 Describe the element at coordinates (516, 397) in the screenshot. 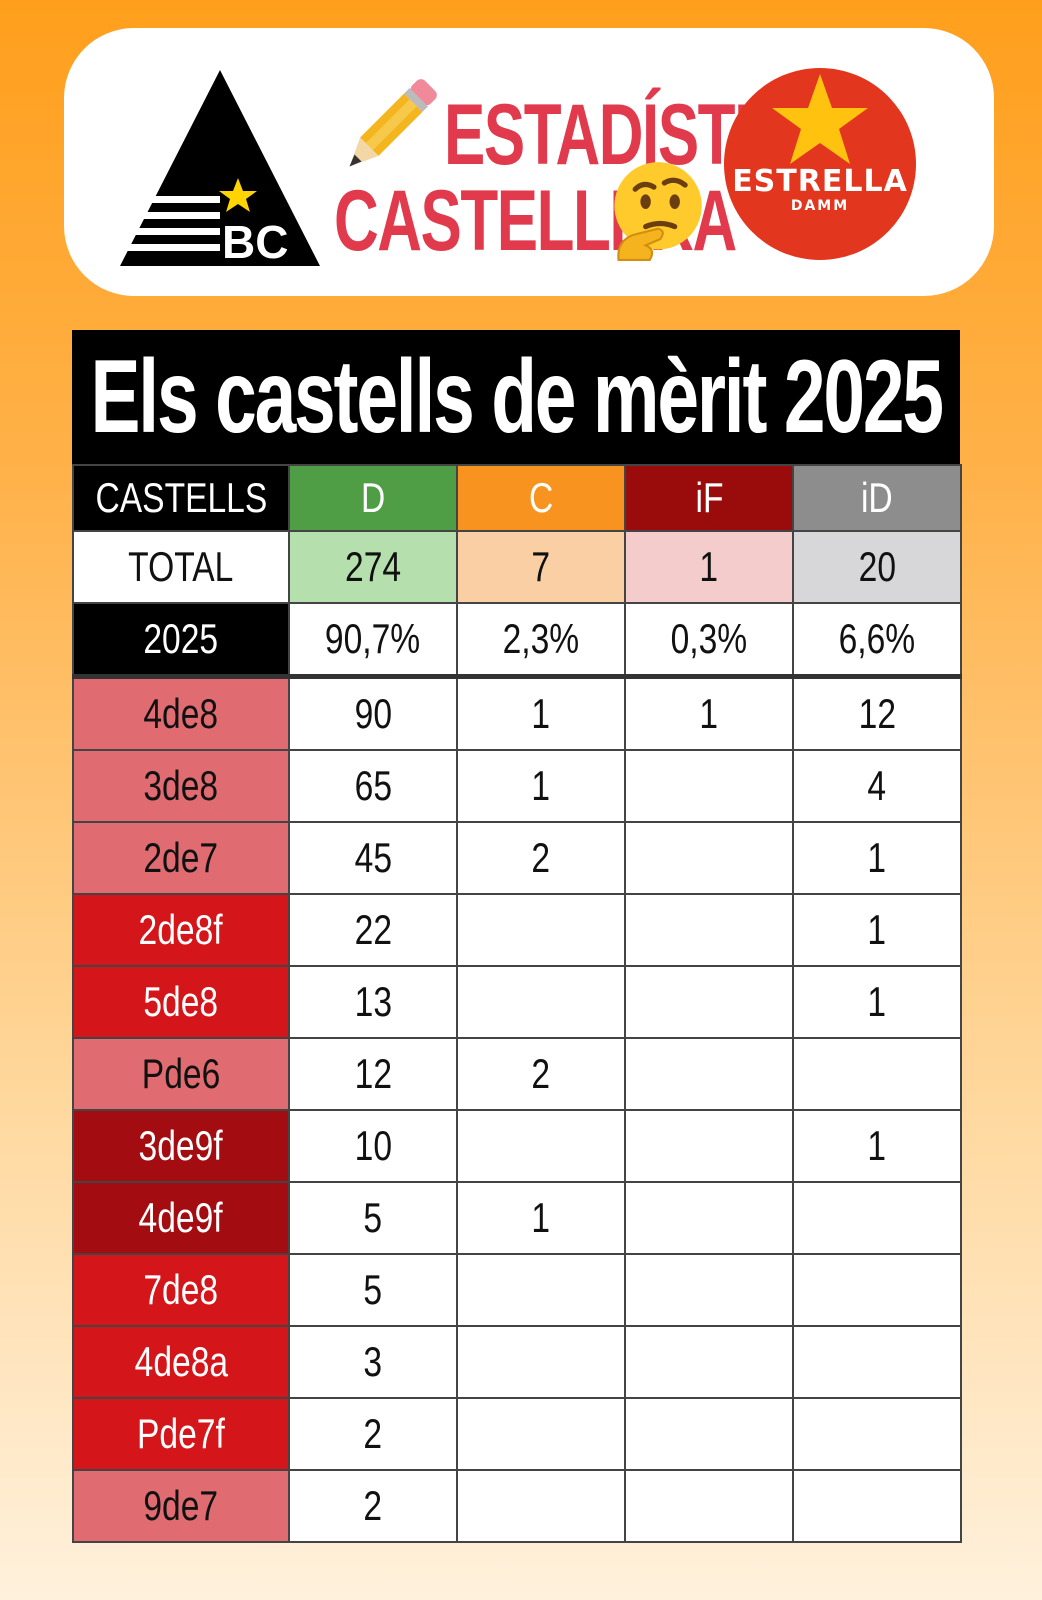

I see `table-title: Els castells de mèrit 2025` at that location.